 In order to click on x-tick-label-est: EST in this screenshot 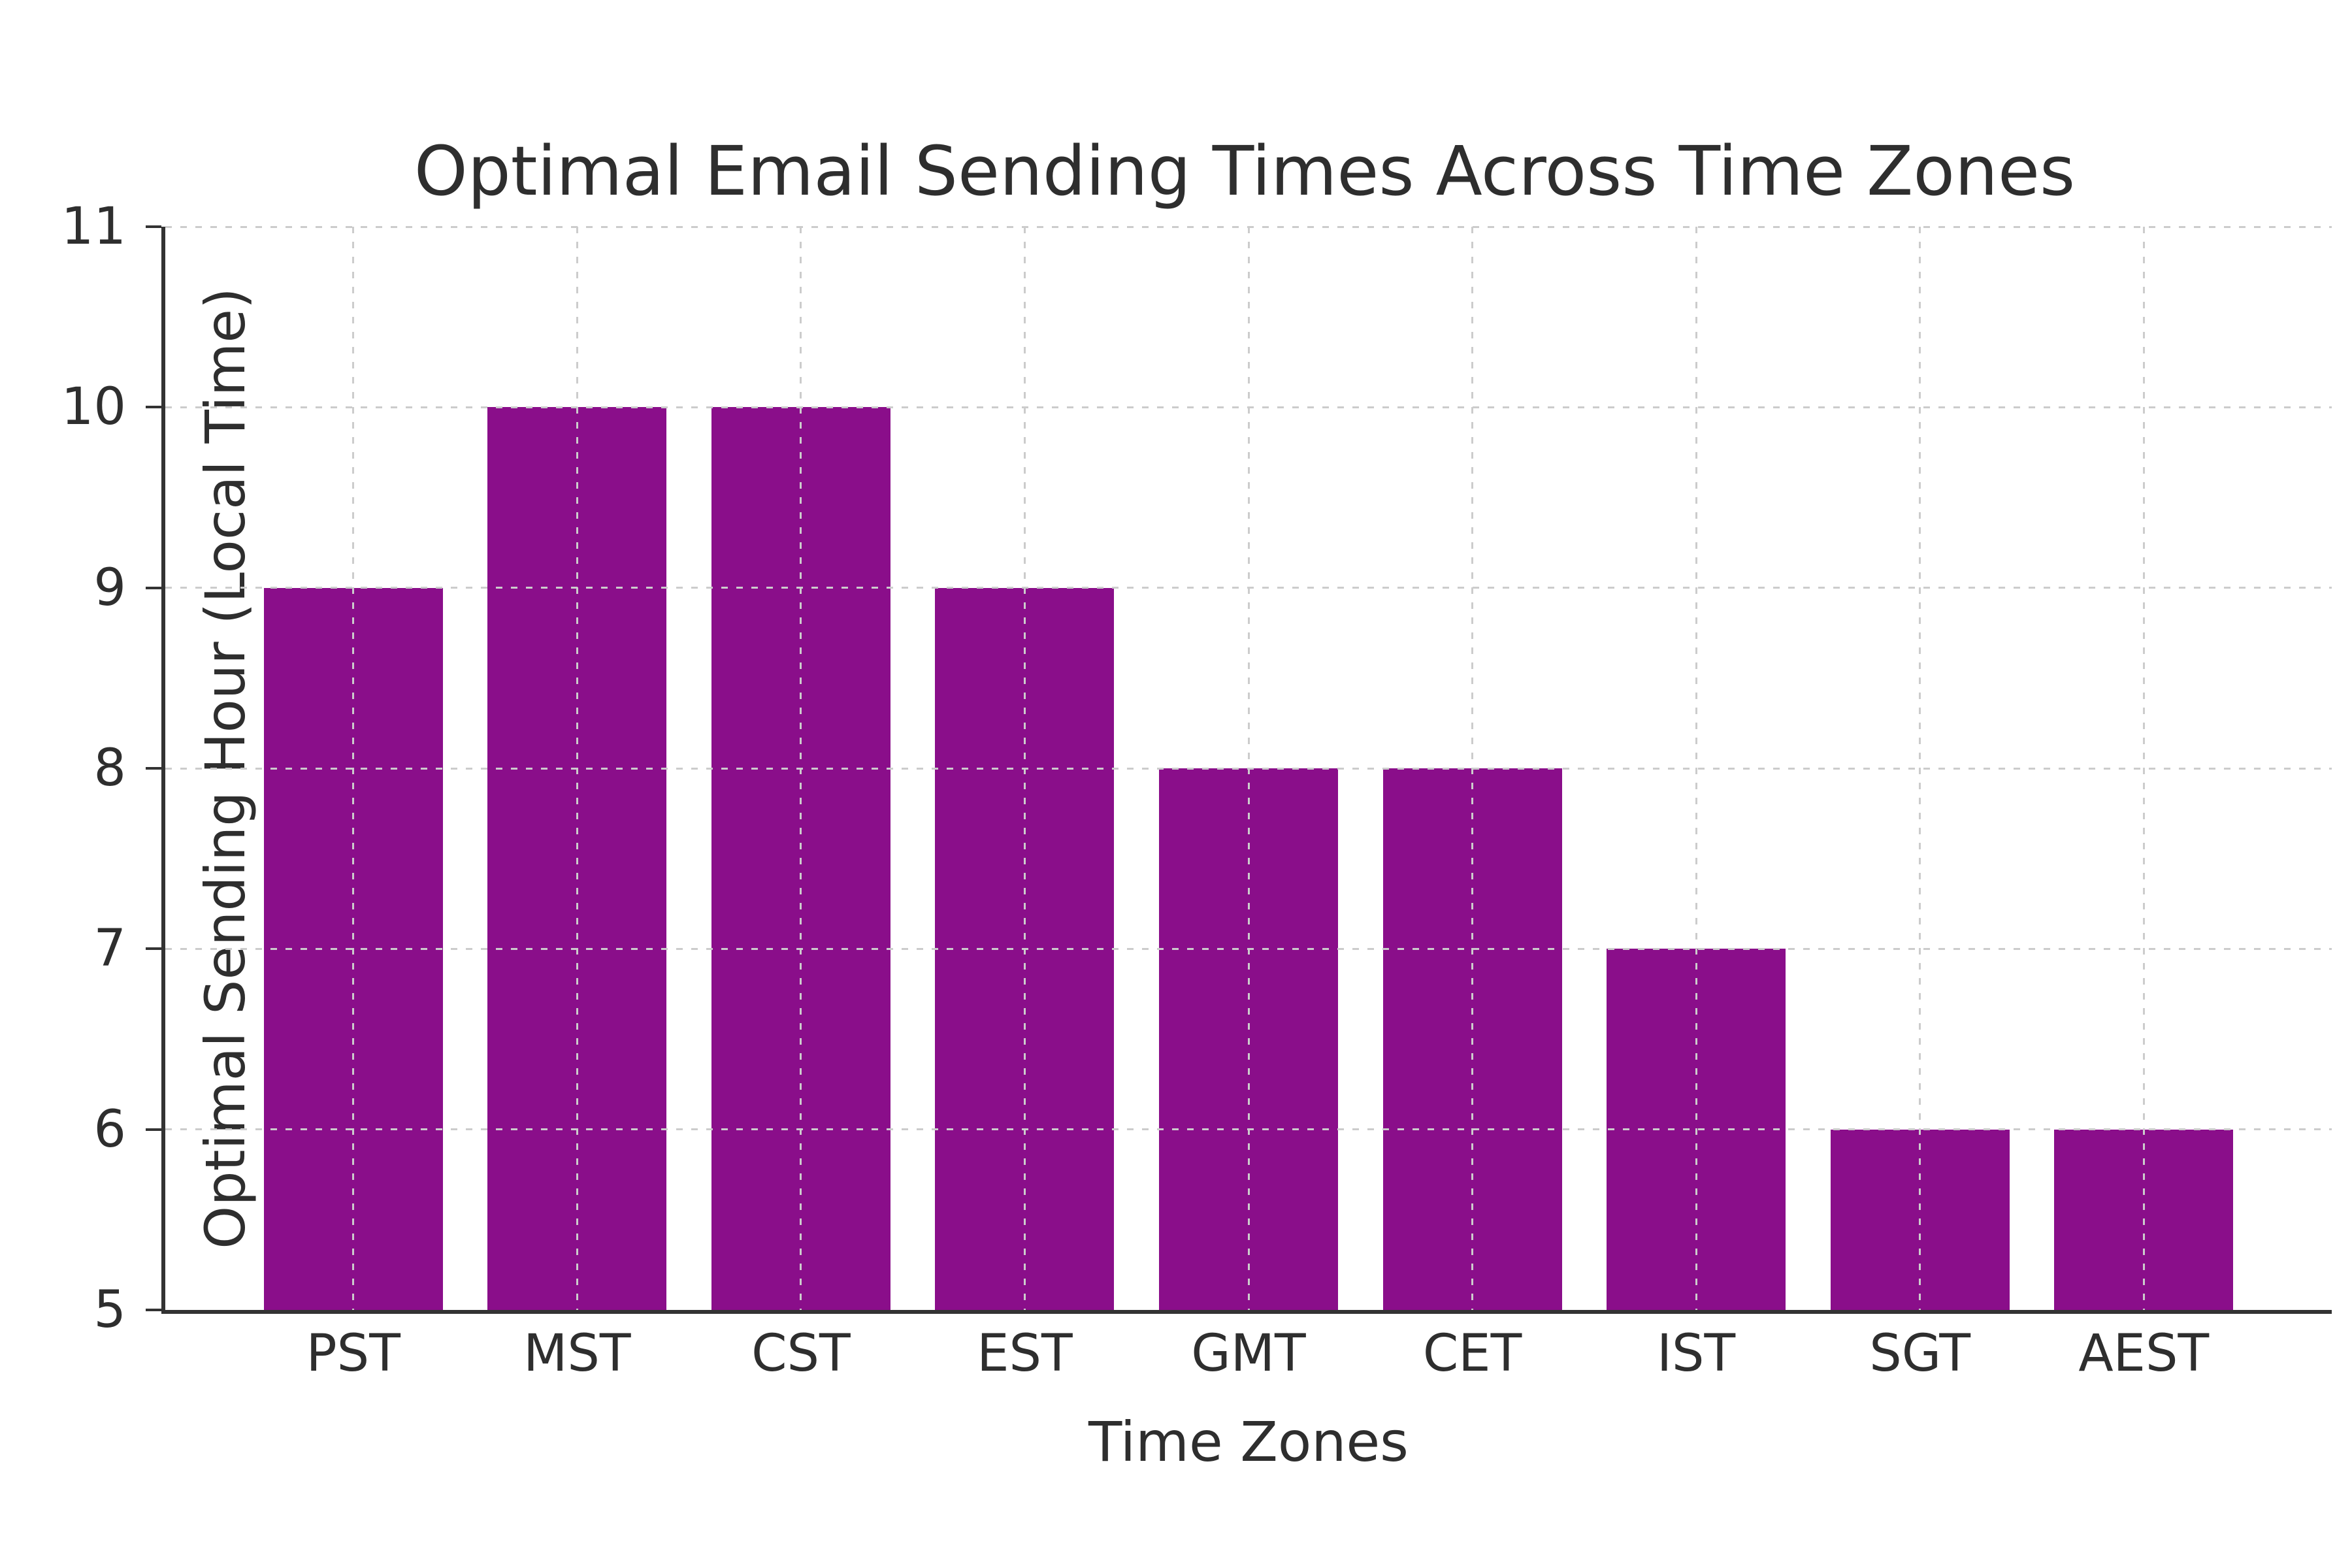, I will do `click(1025, 1353)`.